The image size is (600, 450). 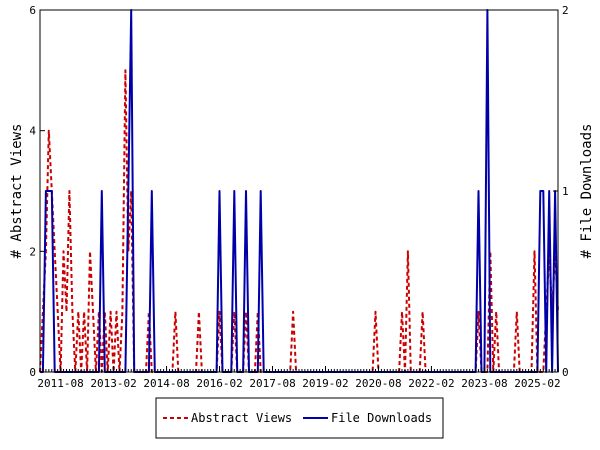 I want to click on x-tick-label: 2023-08, so click(x=484, y=383).